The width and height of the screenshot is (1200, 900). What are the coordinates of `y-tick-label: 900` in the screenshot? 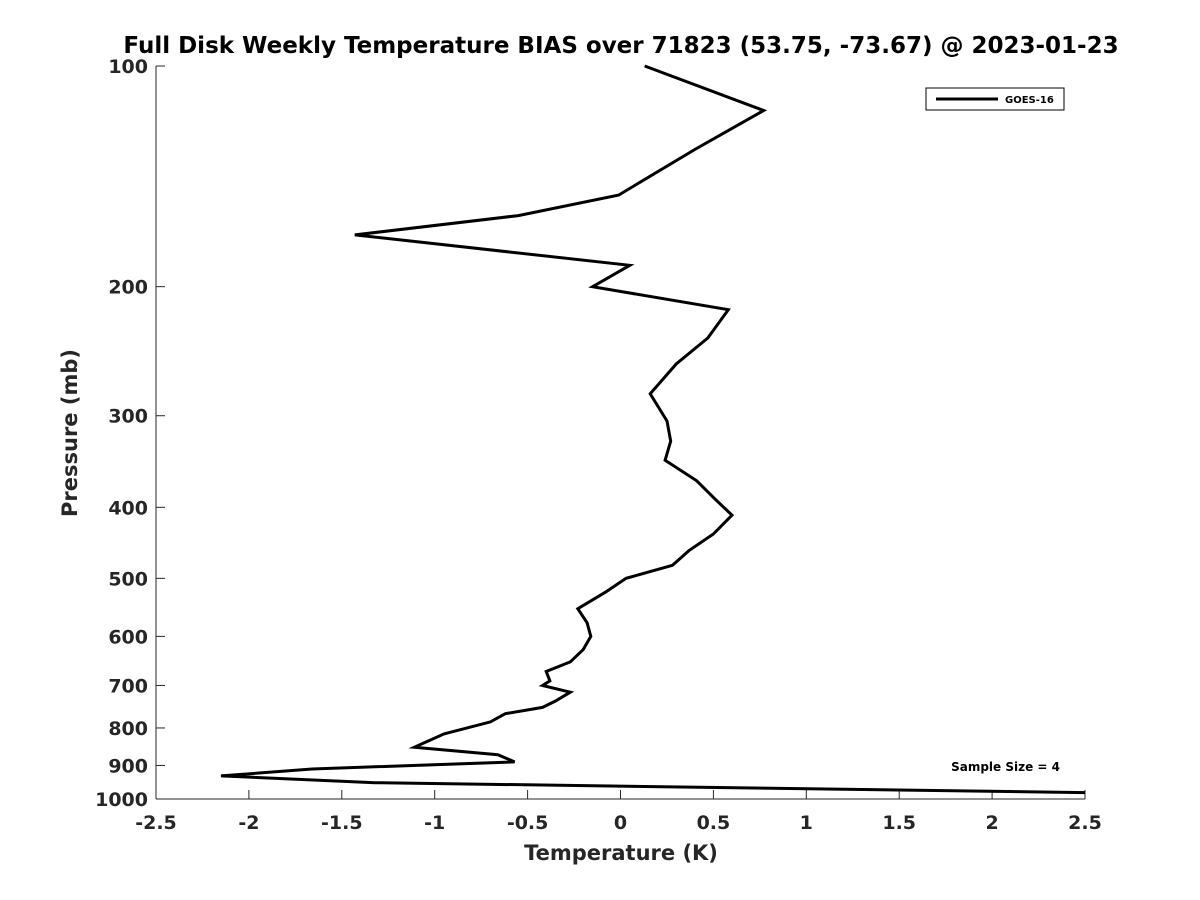 It's located at (128, 766).